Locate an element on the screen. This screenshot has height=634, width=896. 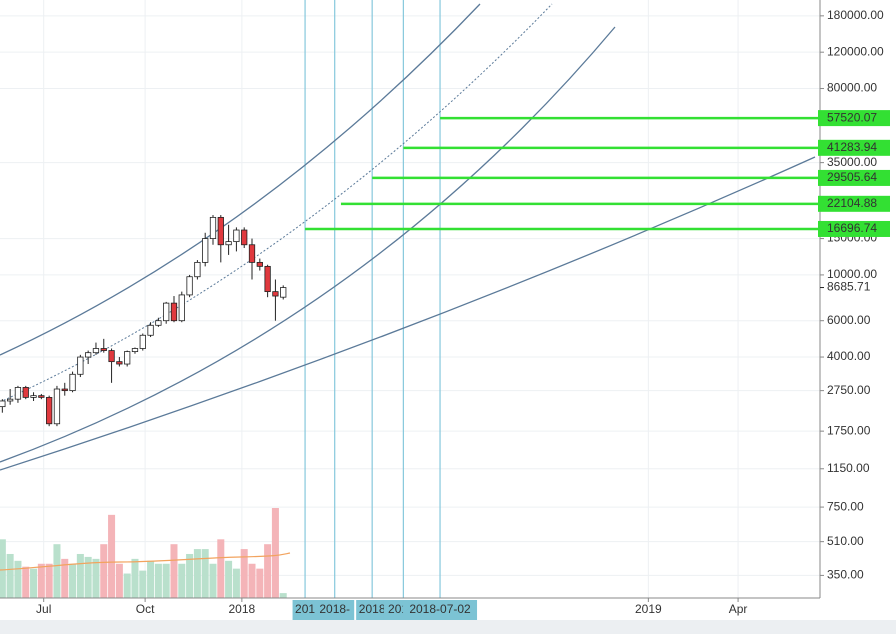
x-tick-label: Apr is located at coordinates (738, 609).